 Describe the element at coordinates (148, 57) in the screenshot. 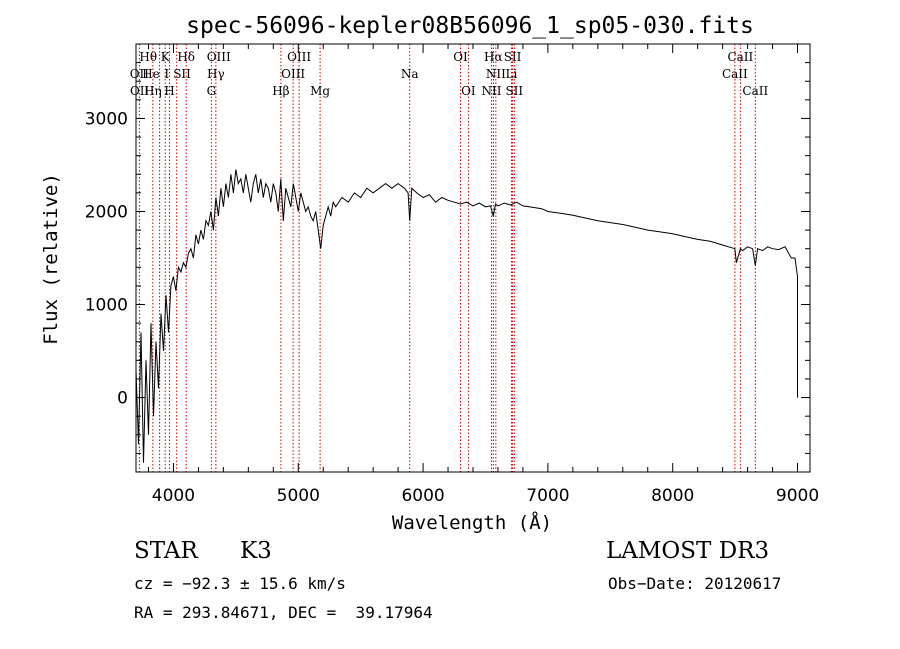

I see `line-label-2: Hθ` at that location.